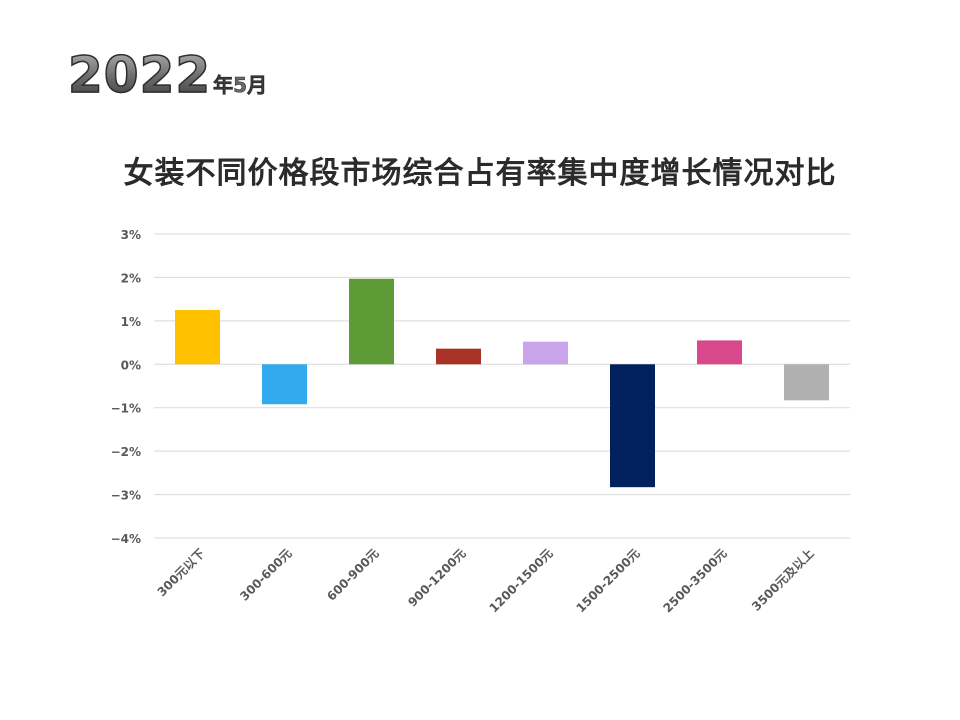 Image resolution: width=960 pixels, height=720 pixels. Describe the element at coordinates (240, 85) in the screenshot. I see `month-text: 年5月` at that location.